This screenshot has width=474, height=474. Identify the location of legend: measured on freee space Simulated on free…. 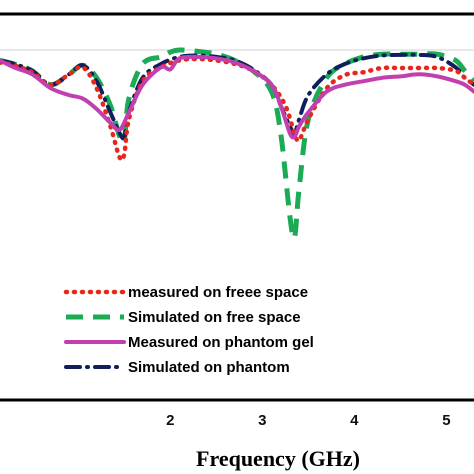
(188, 330).